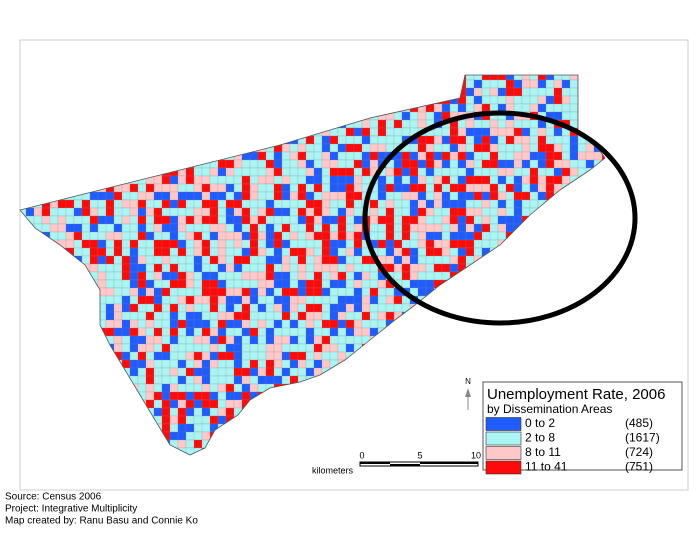 The height and width of the screenshot is (544, 699). Describe the element at coordinates (375, 463) in the screenshot. I see `scale-seg` at that location.